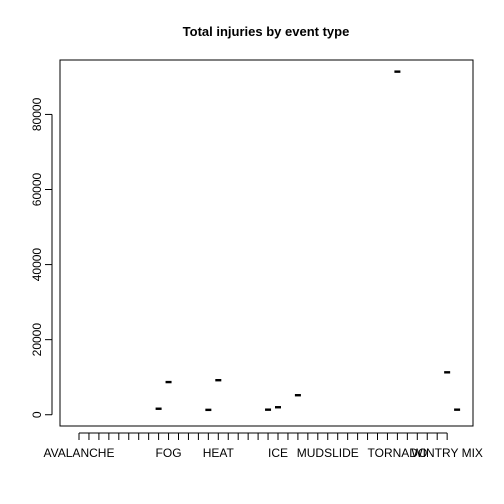  I want to click on chart-title: Total injuries by event type, so click(266, 31).